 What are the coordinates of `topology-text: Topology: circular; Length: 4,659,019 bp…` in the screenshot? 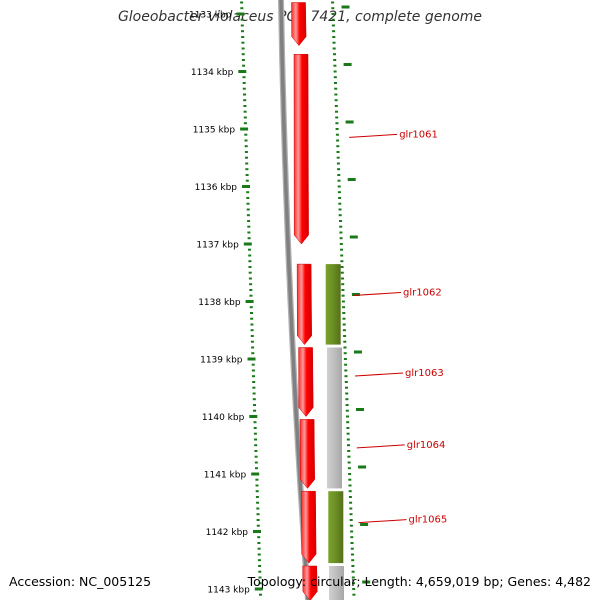 It's located at (419, 581).